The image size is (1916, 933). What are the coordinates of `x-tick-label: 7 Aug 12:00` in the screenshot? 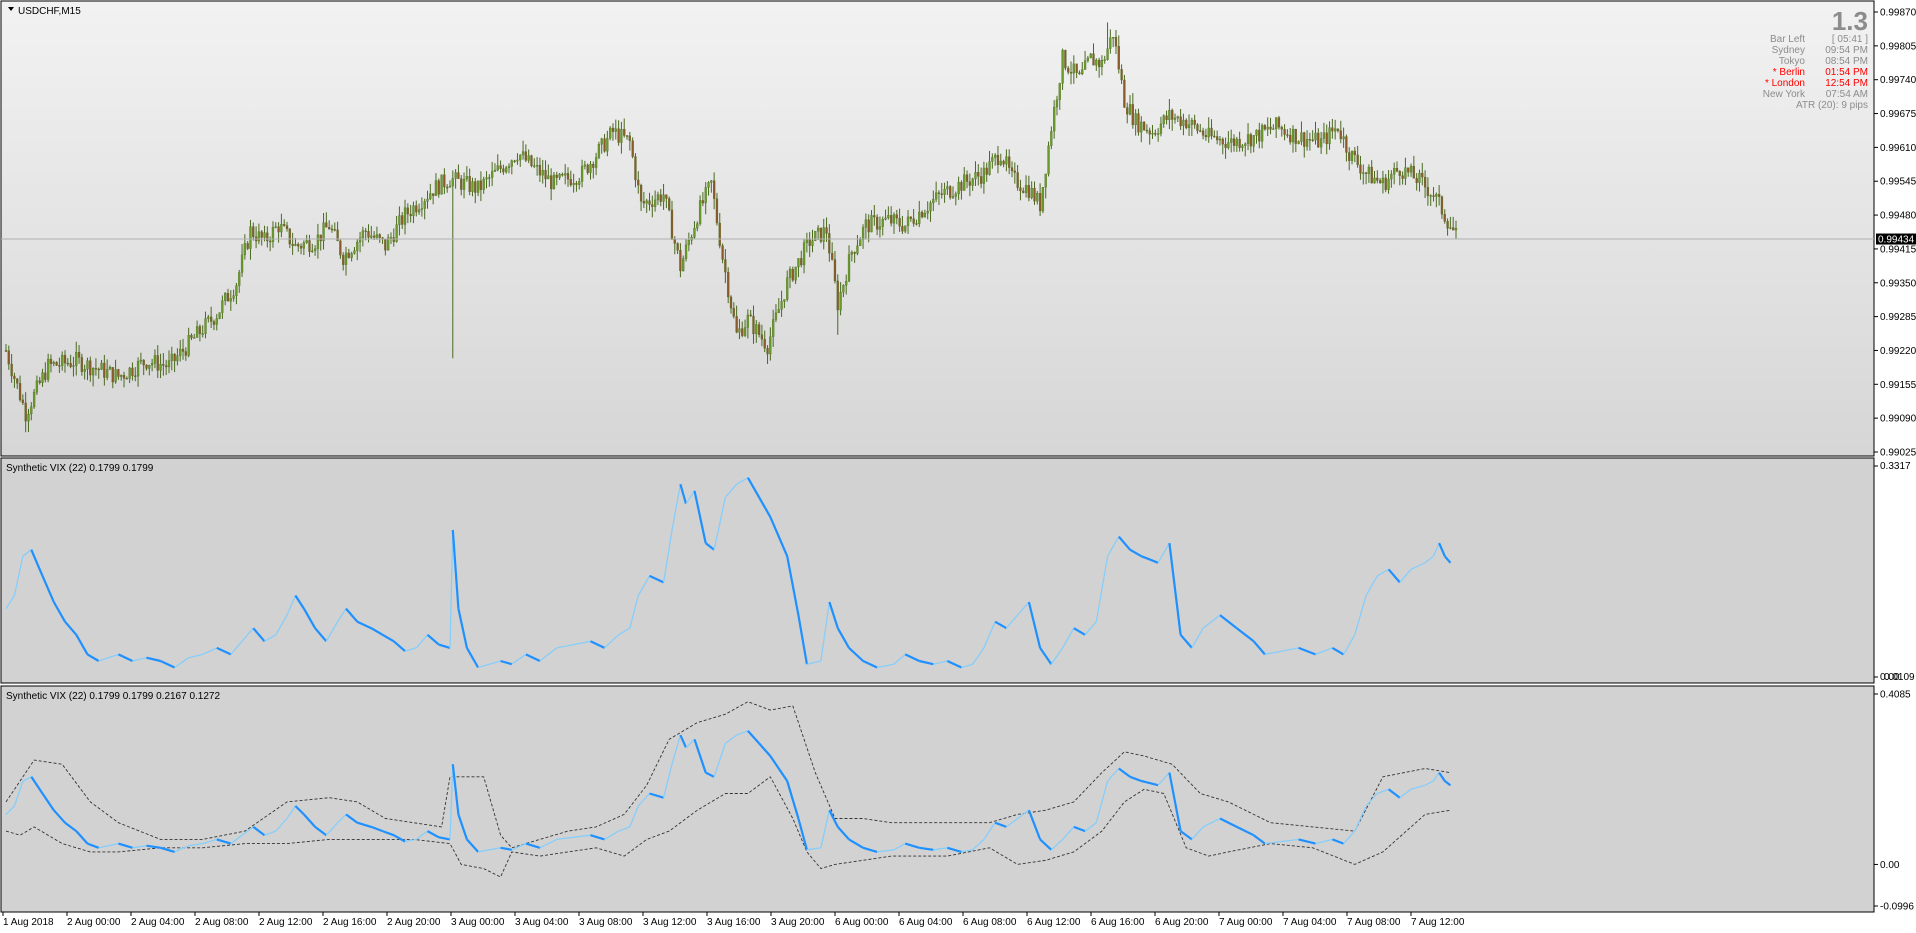 It's located at (1438, 922).